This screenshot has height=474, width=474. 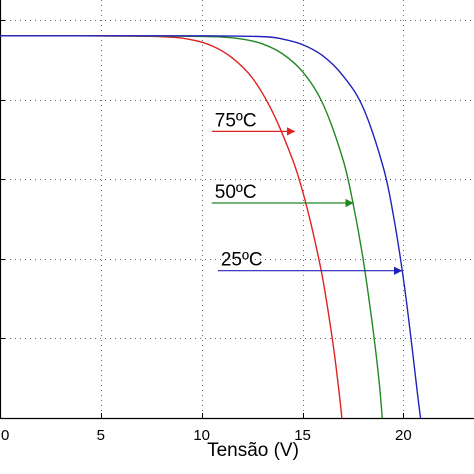 What do you see at coordinates (242, 260) in the screenshot?
I see `annotation-label: 25ºC` at bounding box center [242, 260].